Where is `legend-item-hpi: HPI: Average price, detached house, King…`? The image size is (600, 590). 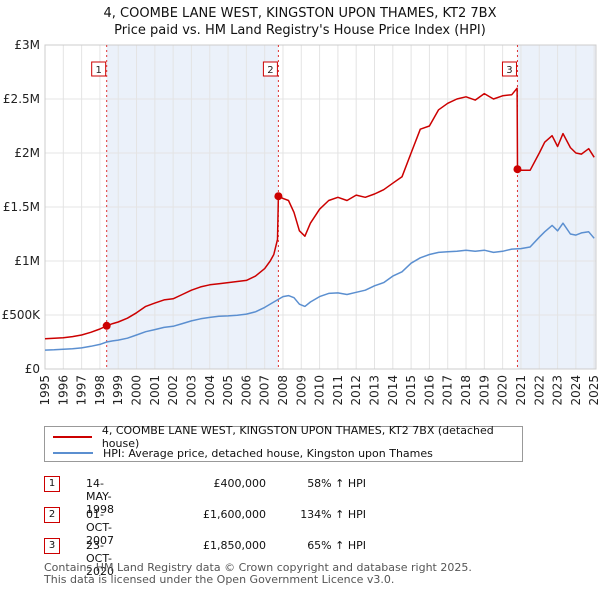 legend-item-hpi: HPI: Average price, detached house, King… is located at coordinates (243, 453).